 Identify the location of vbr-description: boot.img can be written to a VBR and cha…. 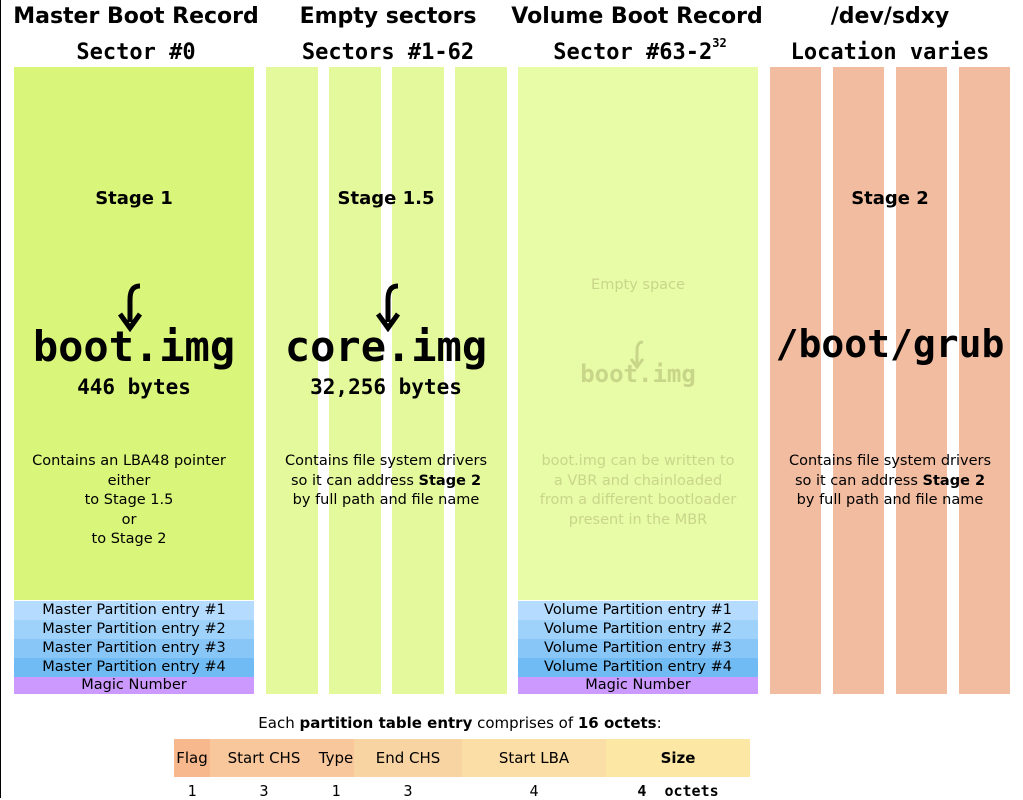
(638, 490).